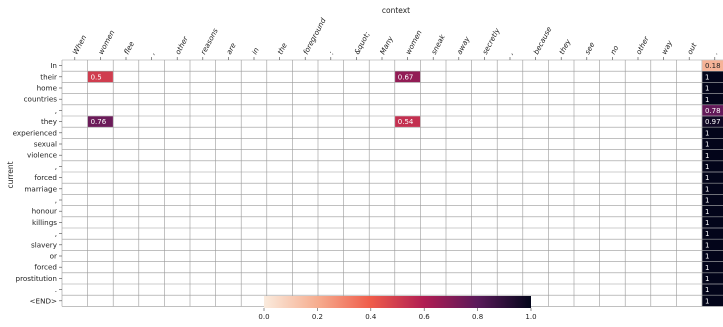 Image resolution: width=723 pixels, height=327 pixels. Describe the element at coordinates (614, 49) in the screenshot. I see `x-tick-label: no` at that location.